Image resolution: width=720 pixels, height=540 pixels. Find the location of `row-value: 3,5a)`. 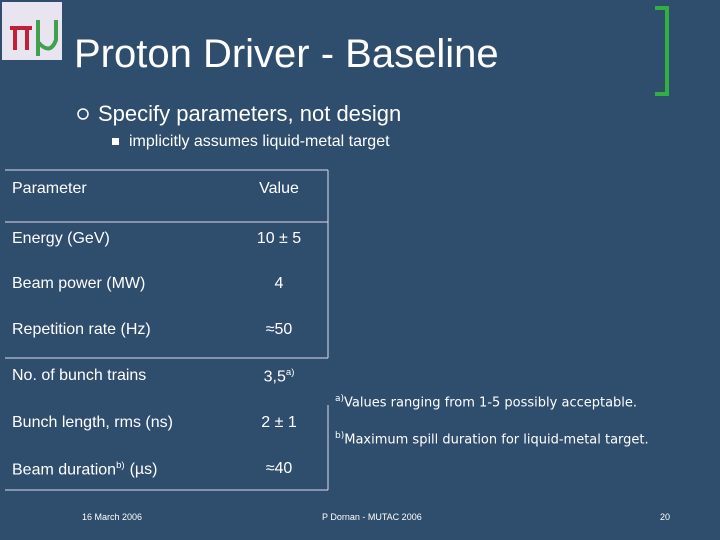

row-value: 3,5a) is located at coordinates (279, 376).